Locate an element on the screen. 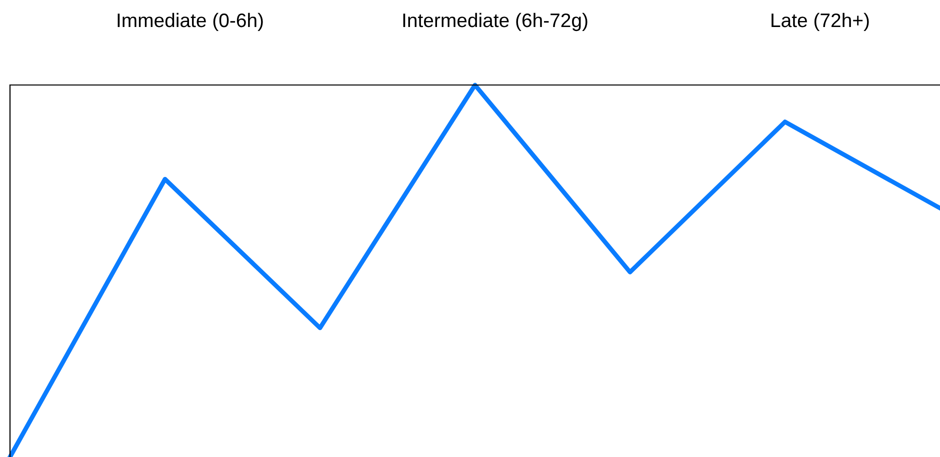 The width and height of the screenshot is (940, 457). text: Intermediate (6h-72g) is located at coordinates (495, 22).